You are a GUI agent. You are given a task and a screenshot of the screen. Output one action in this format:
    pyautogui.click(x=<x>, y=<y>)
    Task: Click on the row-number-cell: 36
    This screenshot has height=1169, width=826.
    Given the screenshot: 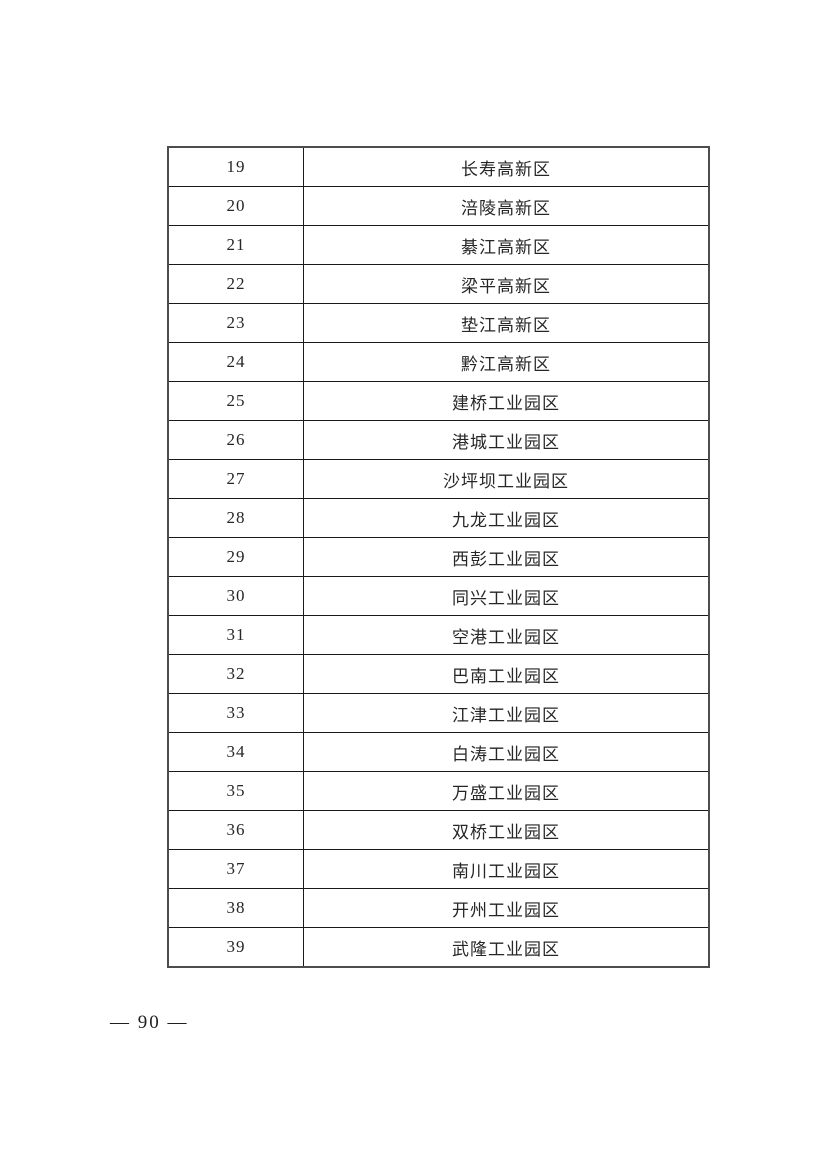 What is the action you would take?
    pyautogui.click(x=235, y=830)
    